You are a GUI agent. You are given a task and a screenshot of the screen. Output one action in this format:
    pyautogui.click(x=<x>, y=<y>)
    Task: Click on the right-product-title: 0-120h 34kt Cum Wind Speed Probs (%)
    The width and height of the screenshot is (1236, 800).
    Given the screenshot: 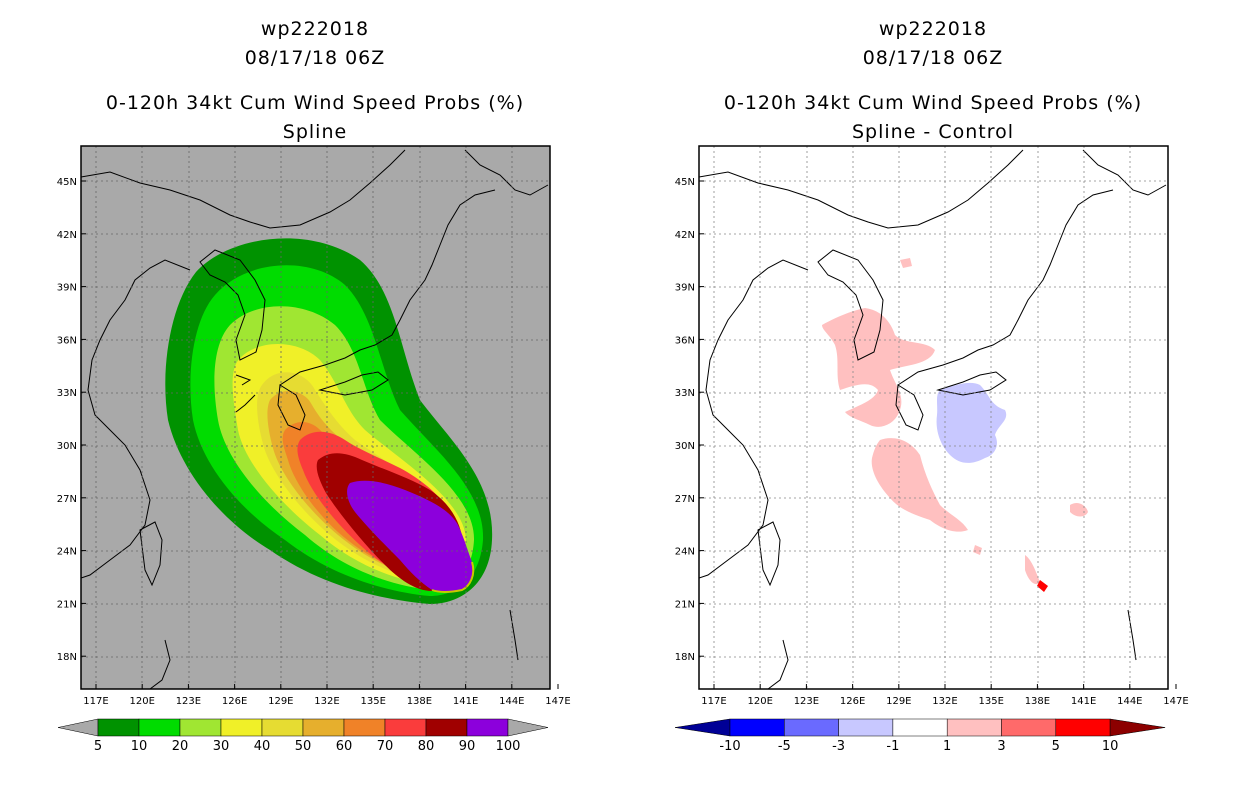 What is the action you would take?
    pyautogui.click(x=933, y=103)
    